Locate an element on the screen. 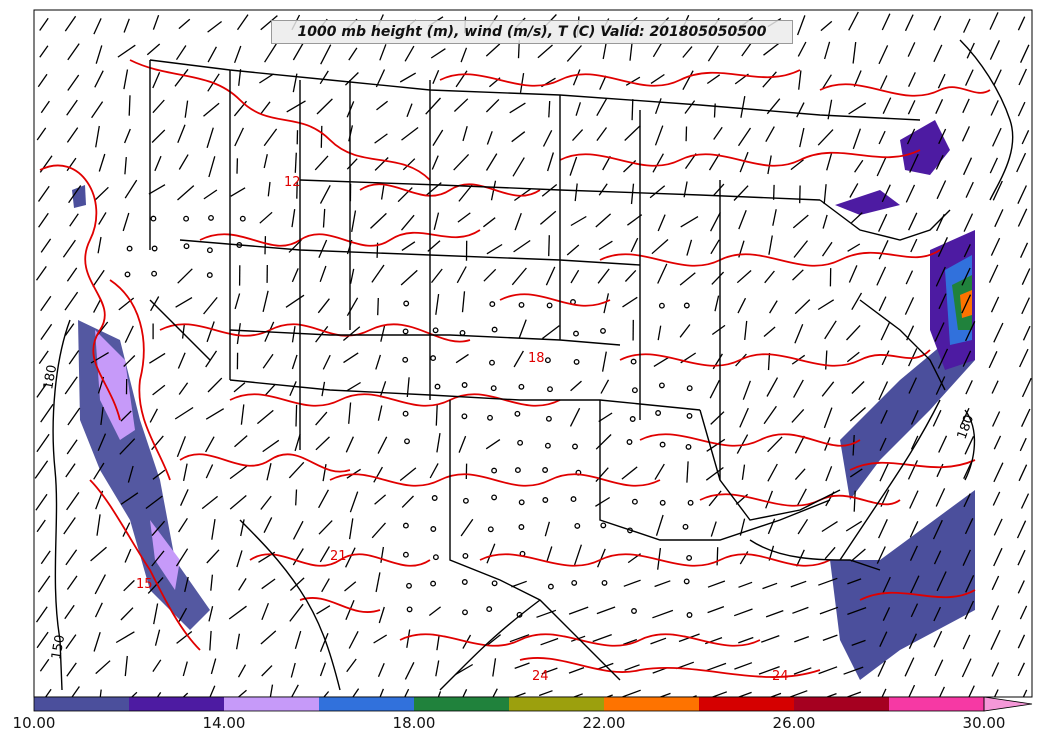  temp-label-24-gulf: 24 is located at coordinates (540, 676).